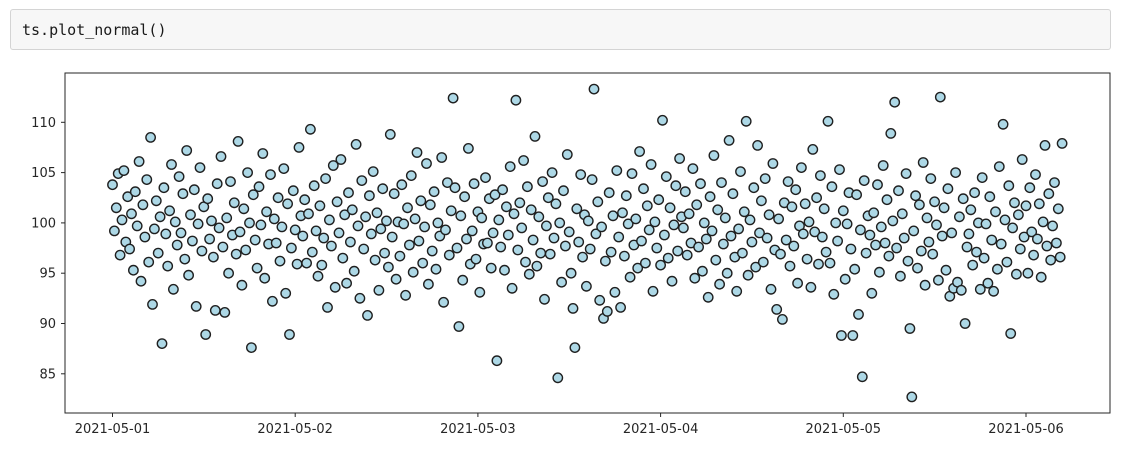  What do you see at coordinates (478, 429) in the screenshot?
I see `x-tick-label: 2021-05-03` at bounding box center [478, 429].